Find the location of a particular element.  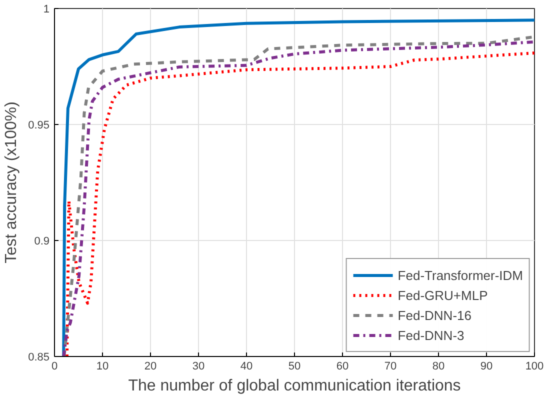

legend-label: Fed-Transformer-IDM is located at coordinates (460, 275).